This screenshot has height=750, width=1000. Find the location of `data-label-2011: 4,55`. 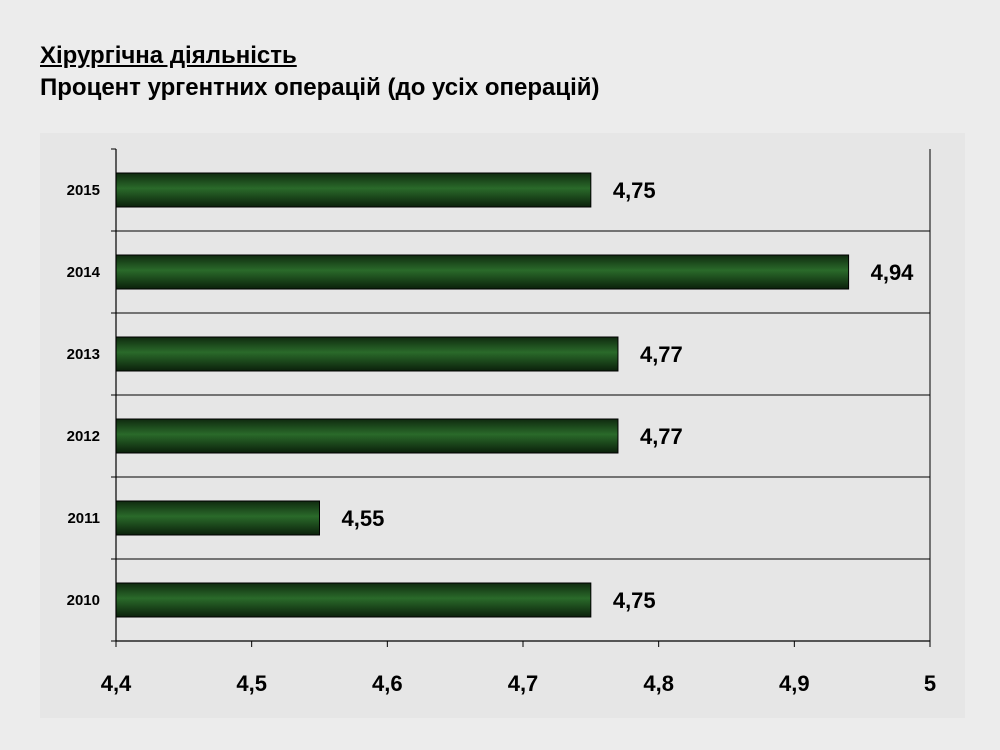

data-label-2011: 4,55 is located at coordinates (363, 518).